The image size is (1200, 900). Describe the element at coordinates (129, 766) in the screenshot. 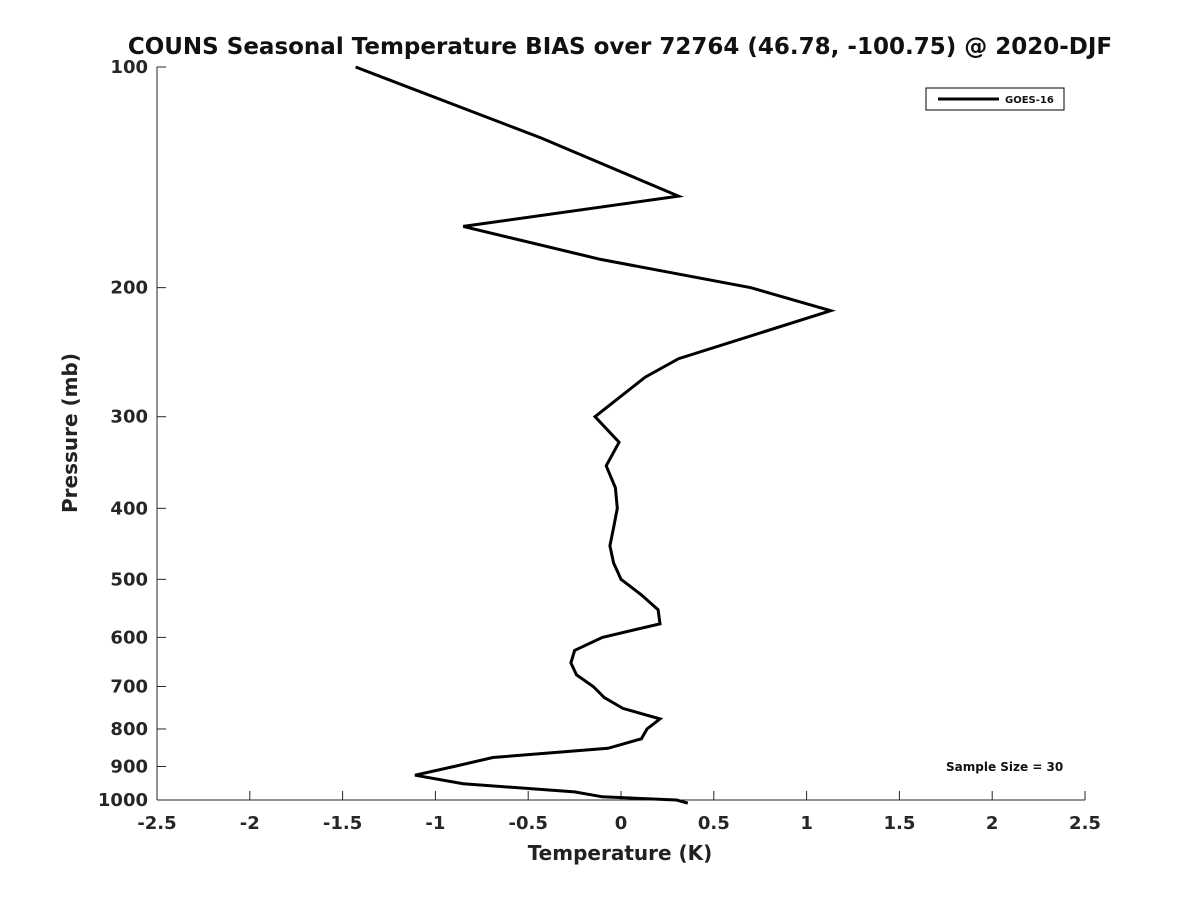

I see `y-tick-label: 900` at that location.